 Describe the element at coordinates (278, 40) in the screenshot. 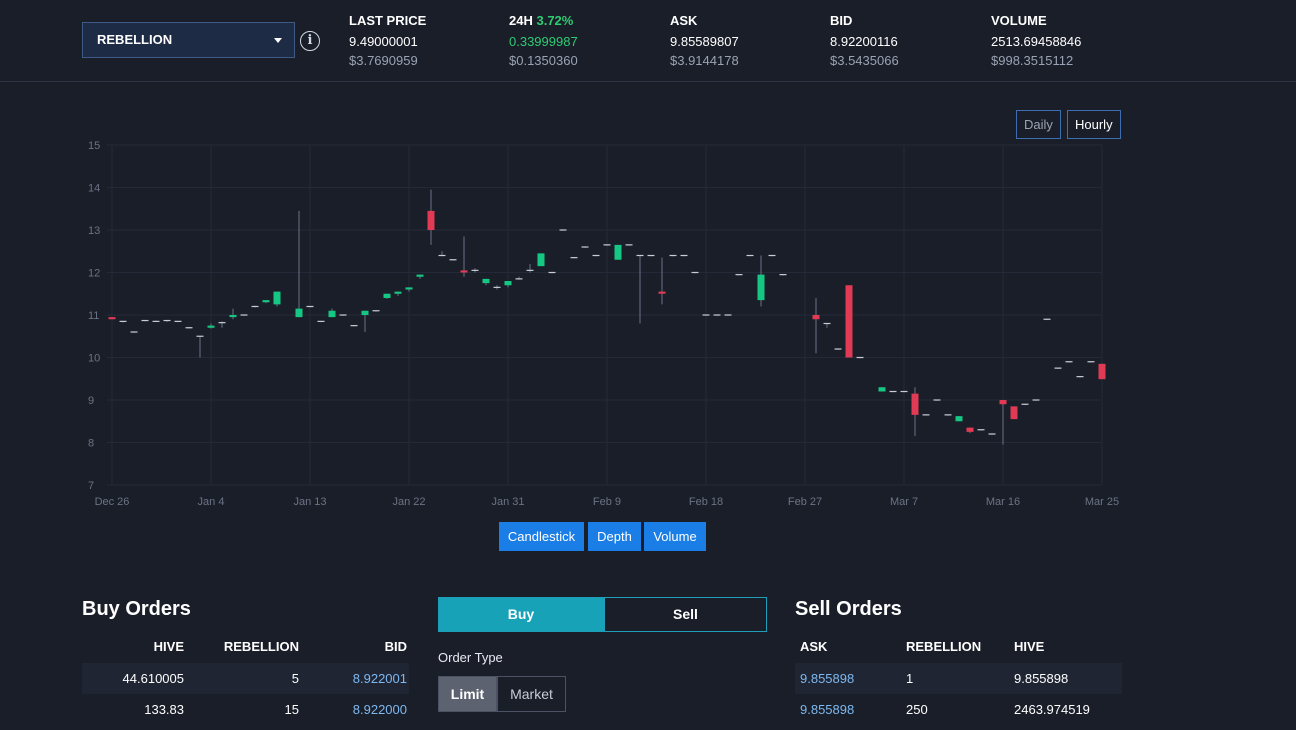

I see `chevron-down-icon` at that location.